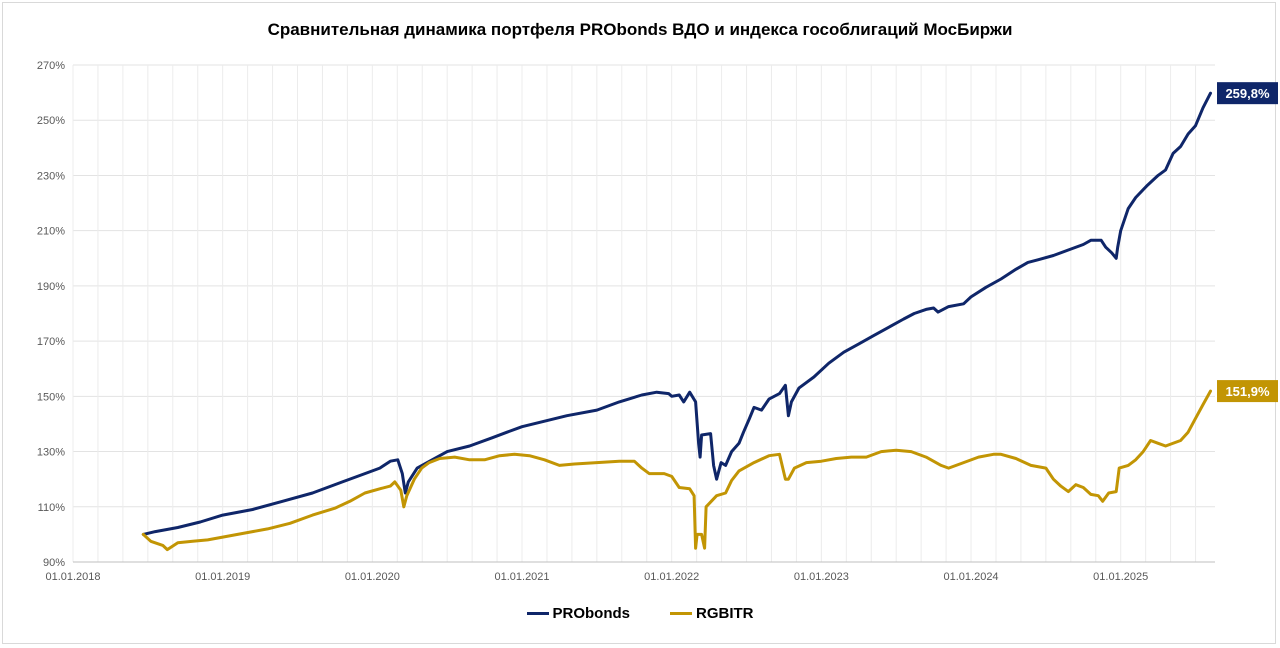 This screenshot has width=1280, height=648. Describe the element at coordinates (681, 613) in the screenshot. I see `legend-swatch-rgbitr` at that location.